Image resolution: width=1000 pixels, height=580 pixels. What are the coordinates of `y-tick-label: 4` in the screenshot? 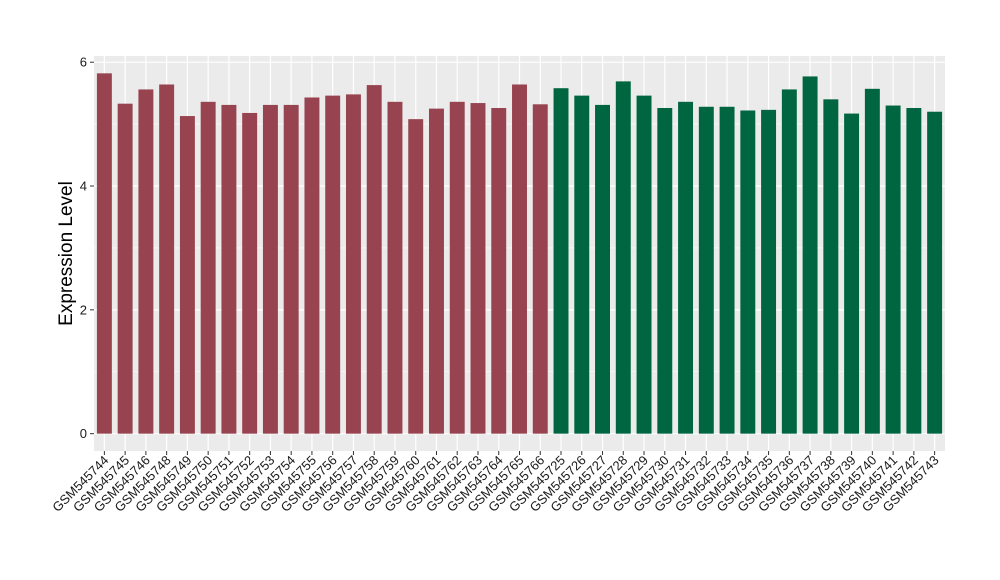 It's located at (83, 186).